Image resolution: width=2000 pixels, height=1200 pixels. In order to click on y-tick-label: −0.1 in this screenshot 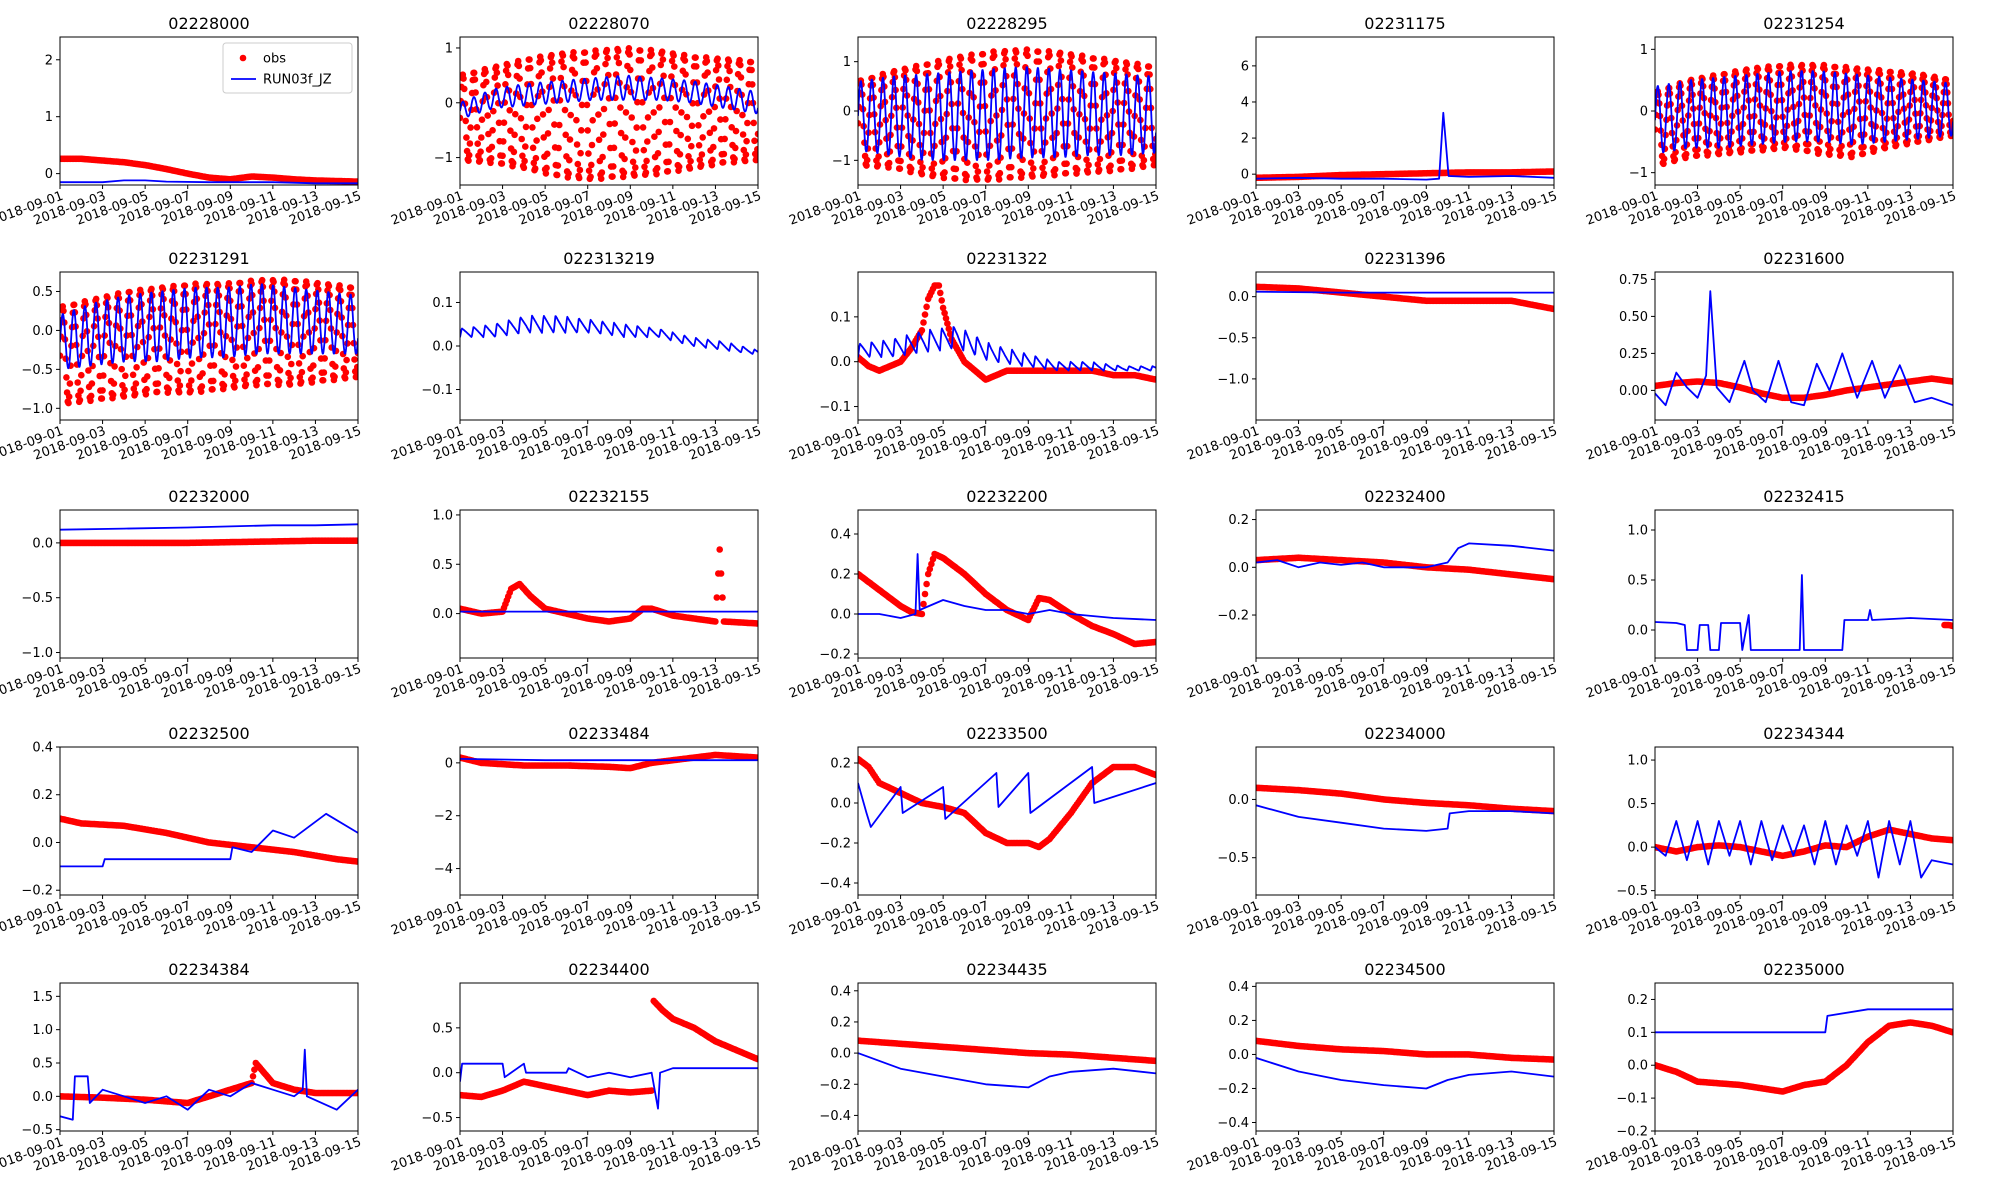, I will do `click(437, 390)`.